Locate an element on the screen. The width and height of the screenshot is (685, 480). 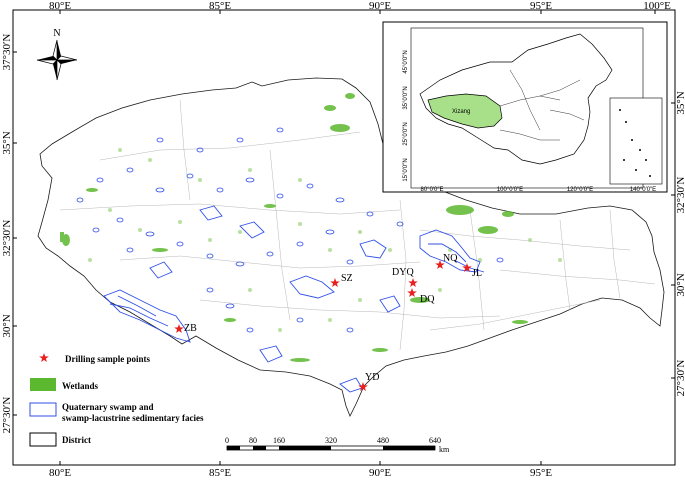
top-lon-labels: 80°E 85°E 90°E 95°E 100°E is located at coordinates (360, 6).